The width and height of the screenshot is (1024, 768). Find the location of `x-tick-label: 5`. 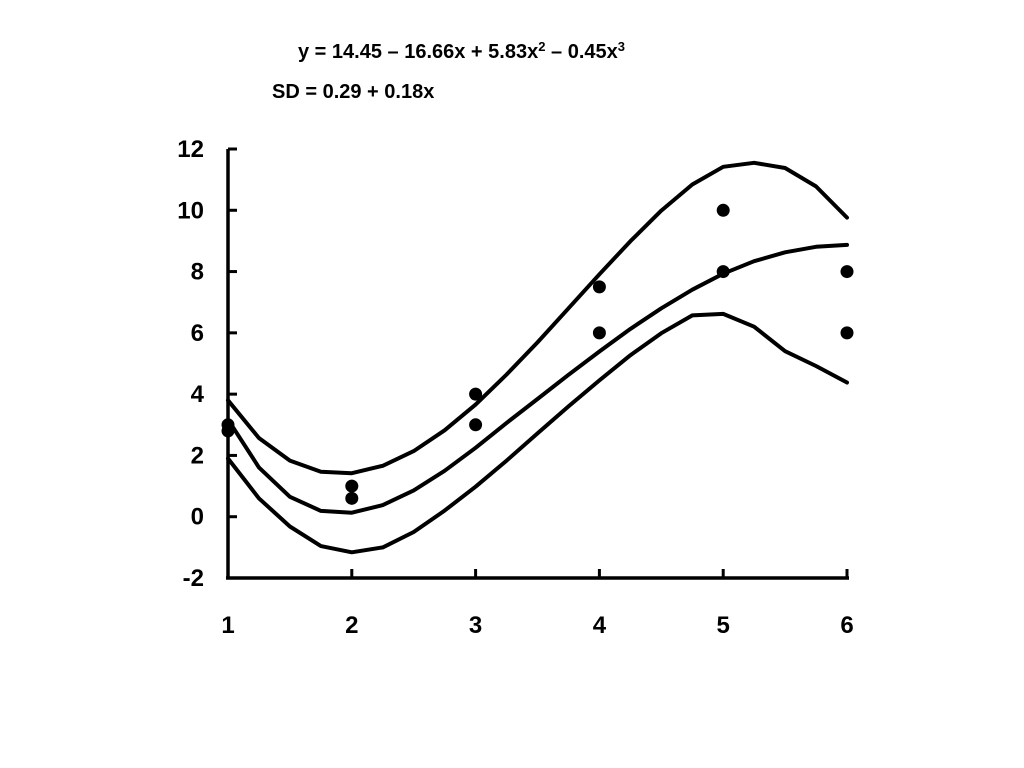

x-tick-label: 5 is located at coordinates (723, 625).